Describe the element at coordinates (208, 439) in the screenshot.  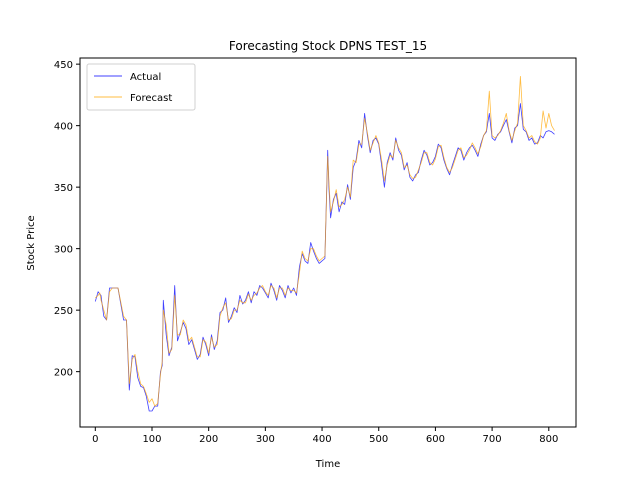
I see `x-tick-label: 200` at that location.